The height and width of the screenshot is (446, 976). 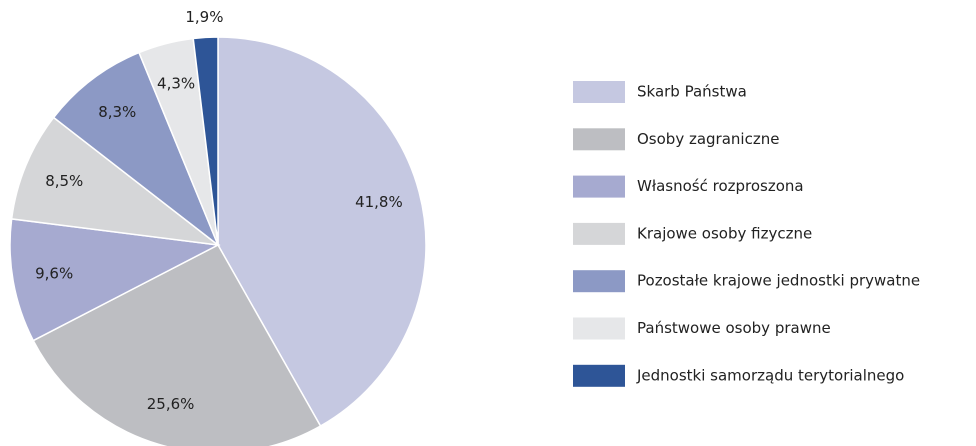 I want to click on slice-label: 25,6%, so click(x=171, y=404).